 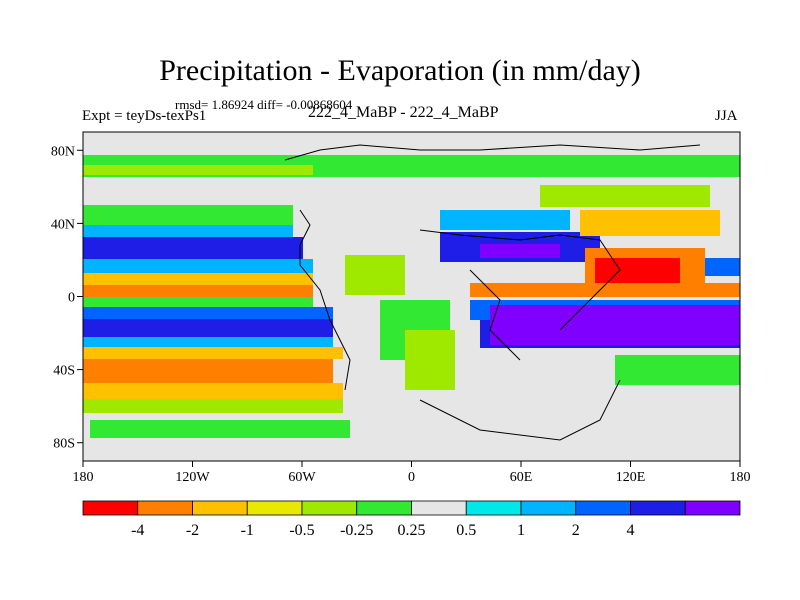 What do you see at coordinates (63, 151) in the screenshot?
I see `y-tick-label: 80N` at bounding box center [63, 151].